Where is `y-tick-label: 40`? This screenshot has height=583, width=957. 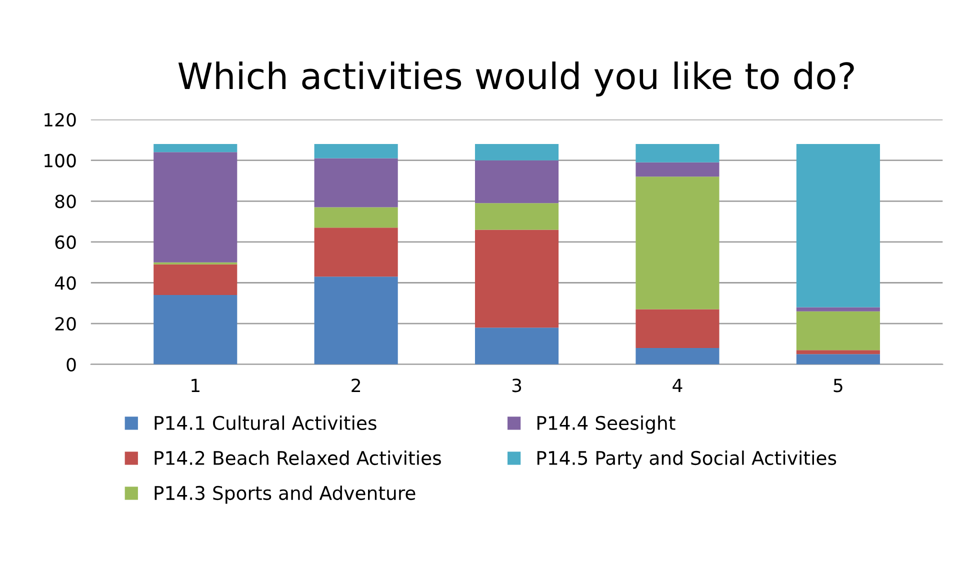
y-tick-label: 40 is located at coordinates (65, 283).